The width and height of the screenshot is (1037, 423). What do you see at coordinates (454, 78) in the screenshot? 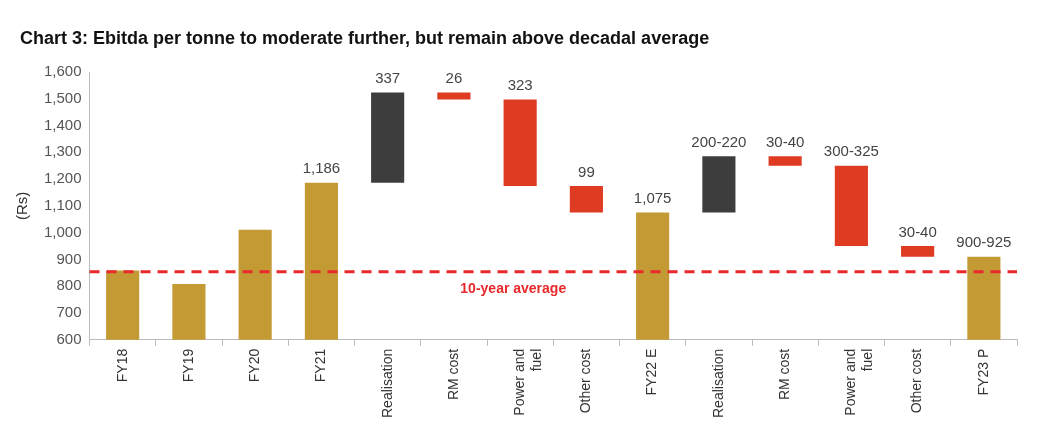
I see `data-label: 26` at bounding box center [454, 78].